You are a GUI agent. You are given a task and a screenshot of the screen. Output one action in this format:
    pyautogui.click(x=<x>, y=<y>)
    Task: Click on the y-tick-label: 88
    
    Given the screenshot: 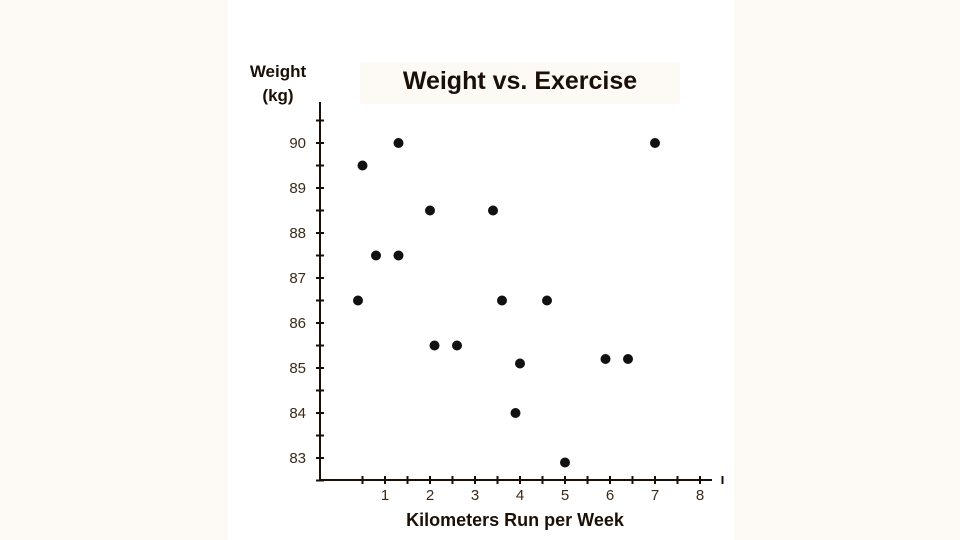 What is the action you would take?
    pyautogui.click(x=297, y=233)
    